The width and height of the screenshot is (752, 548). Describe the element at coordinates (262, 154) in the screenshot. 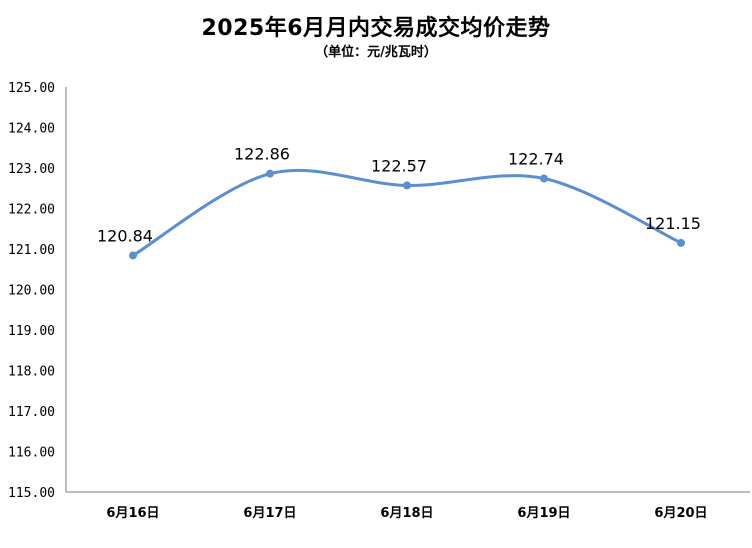

I see `data-label: 122.86` at that location.